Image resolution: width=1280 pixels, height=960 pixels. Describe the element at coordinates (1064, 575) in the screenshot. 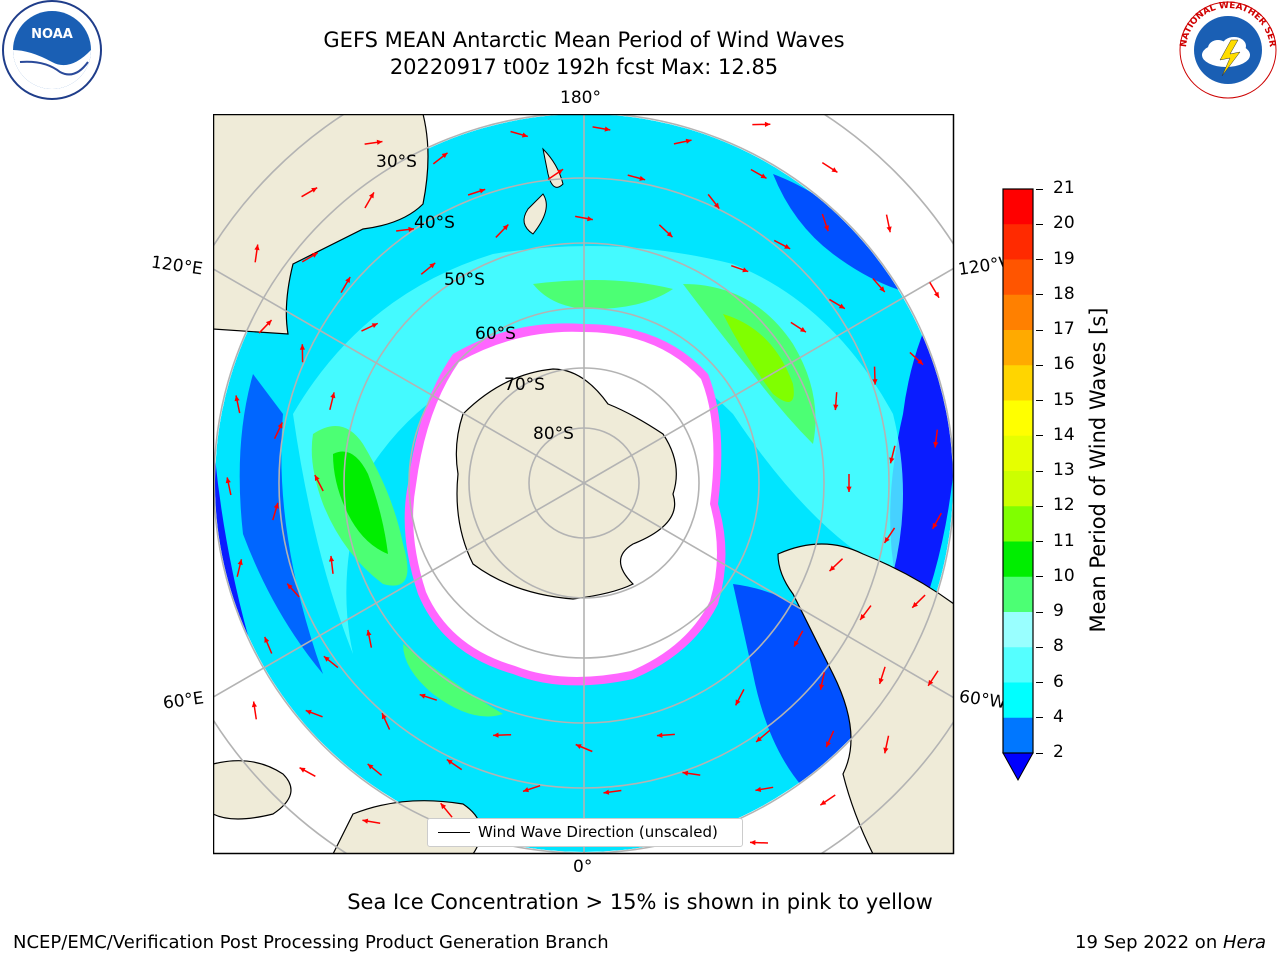

I see `colorbar-tick-label: 10` at that location.